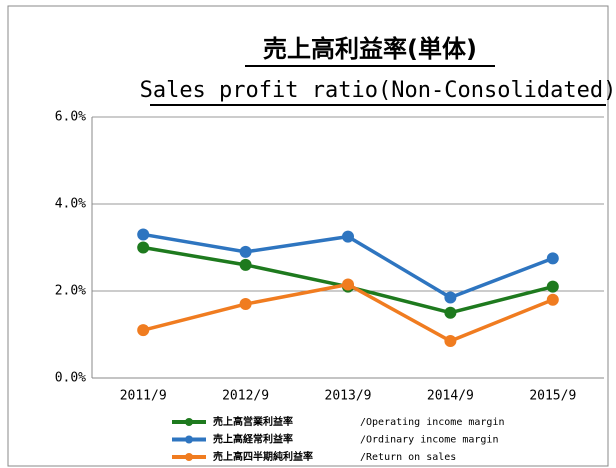 The height and width of the screenshot is (468, 616). Describe the element at coordinates (253, 421) in the screenshot. I see `legend-label: 売上高営業利益率` at that location.